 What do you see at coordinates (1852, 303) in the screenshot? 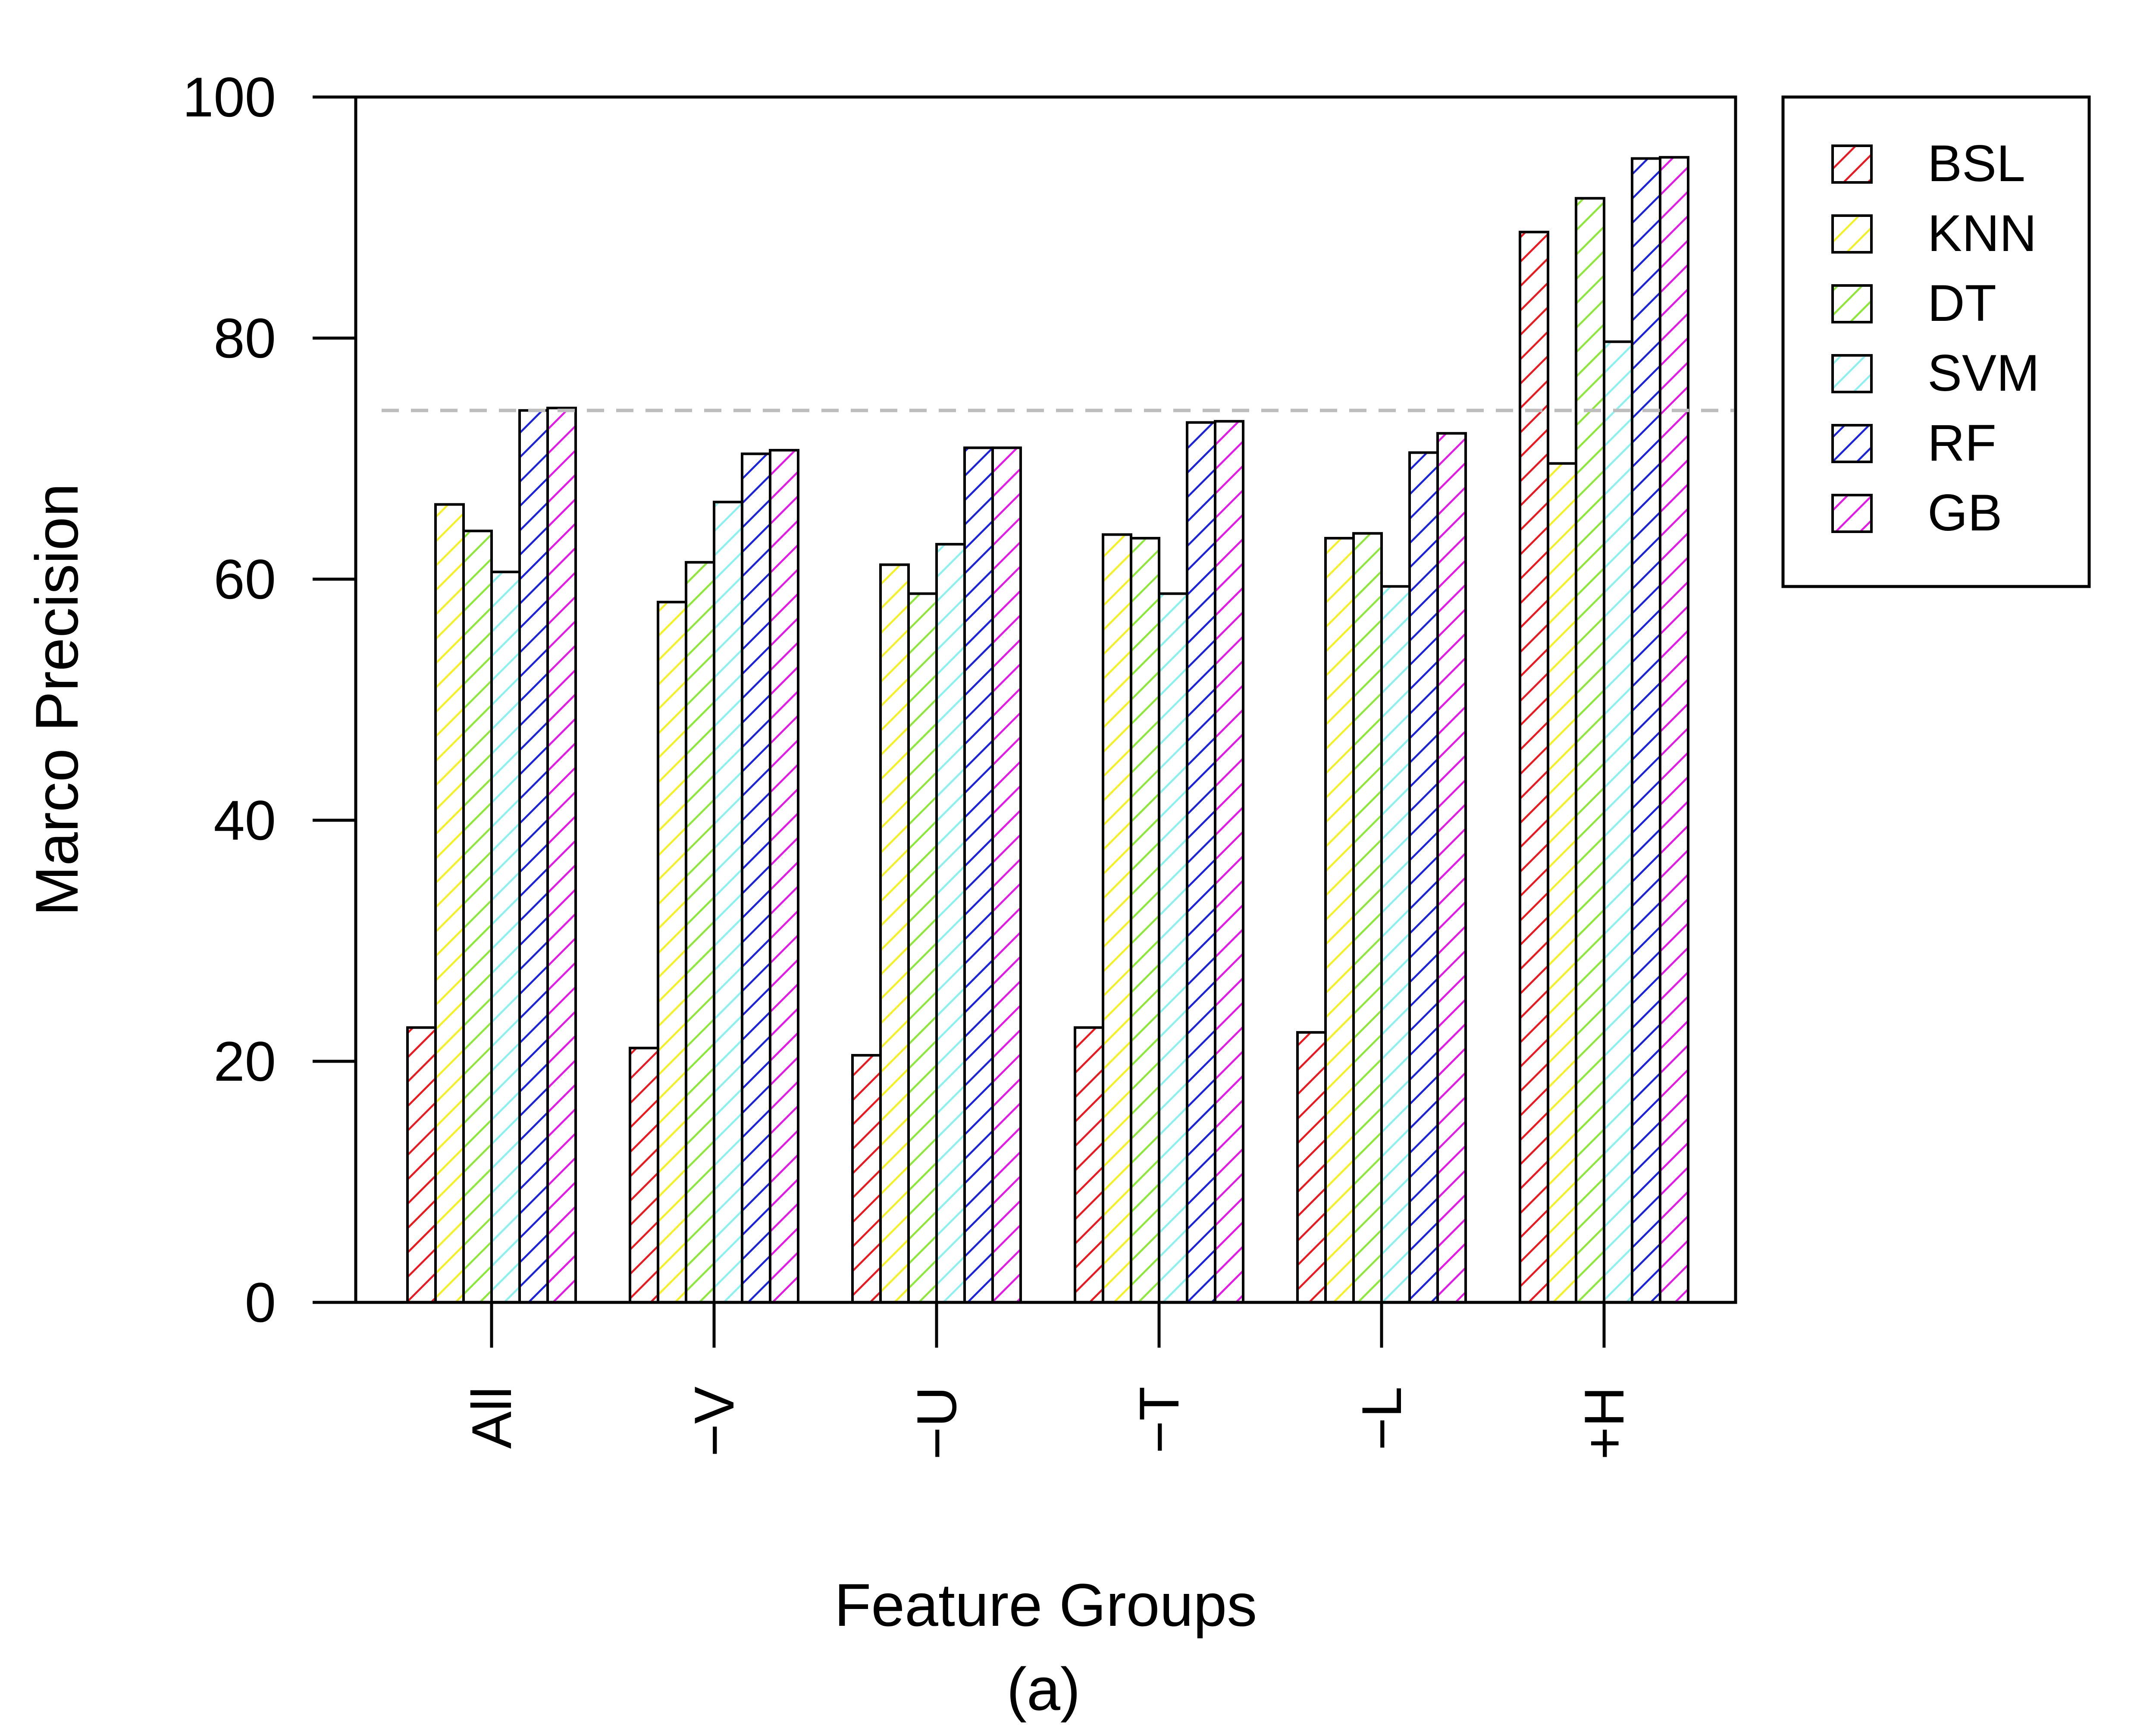
I see `legend-swatch-dt` at bounding box center [1852, 303].